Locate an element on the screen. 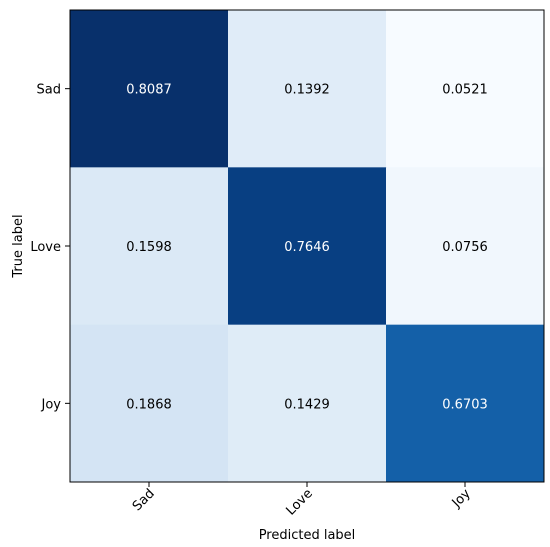  x-axis-ticks: Sad Love Joy is located at coordinates (302, 500).